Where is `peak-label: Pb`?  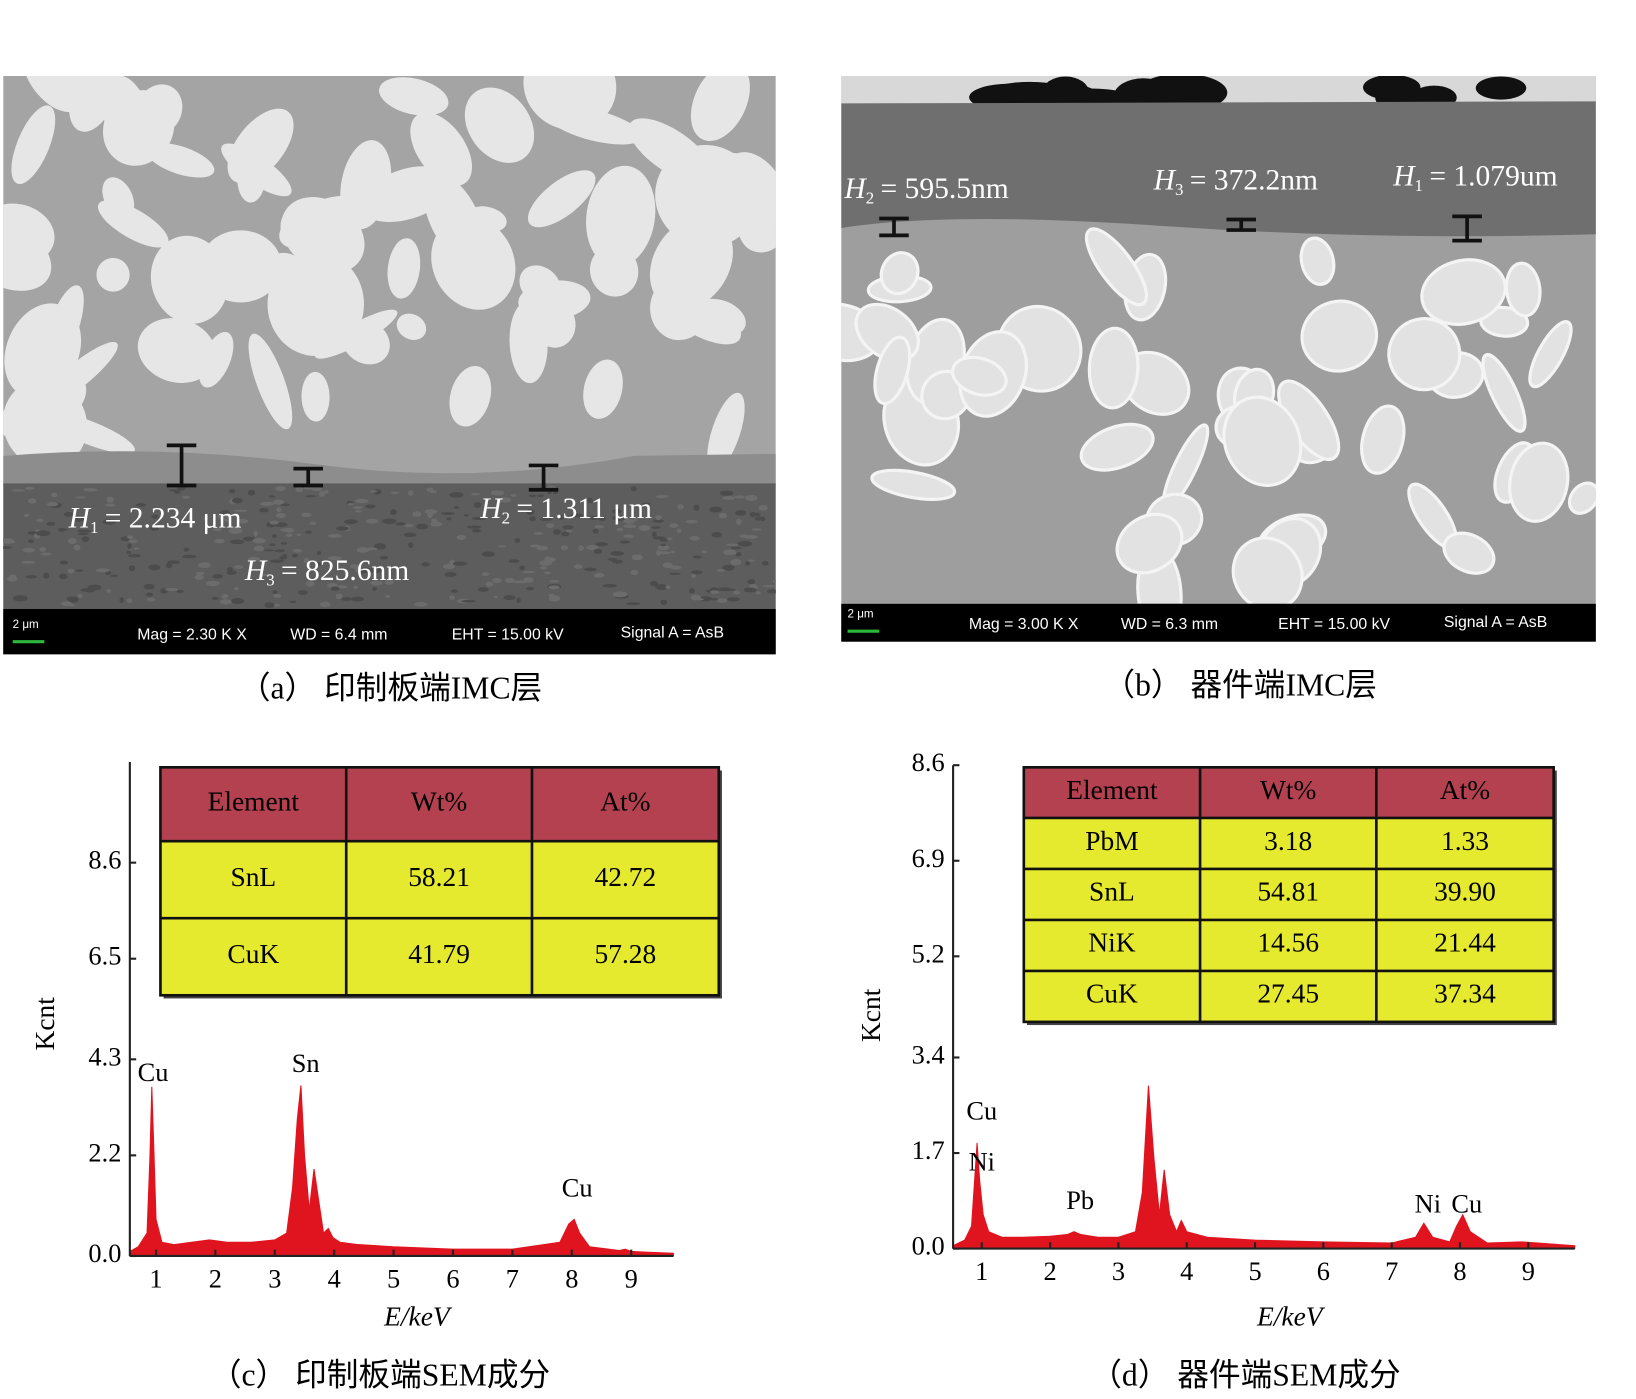 peak-label: Pb is located at coordinates (1080, 1200).